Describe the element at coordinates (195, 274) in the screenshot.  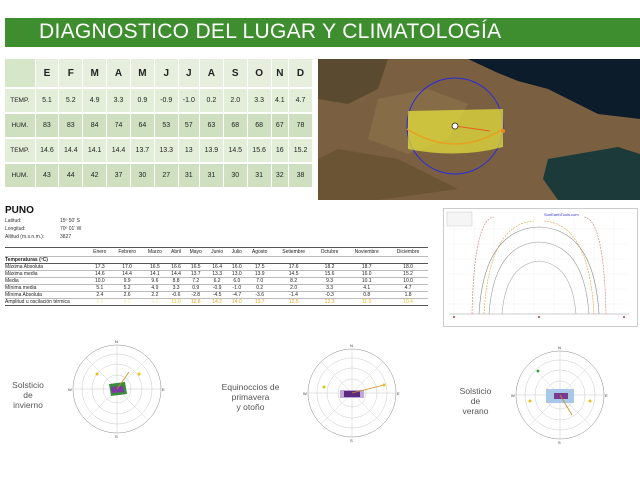
I see `table-cell: 13.7` at that location.